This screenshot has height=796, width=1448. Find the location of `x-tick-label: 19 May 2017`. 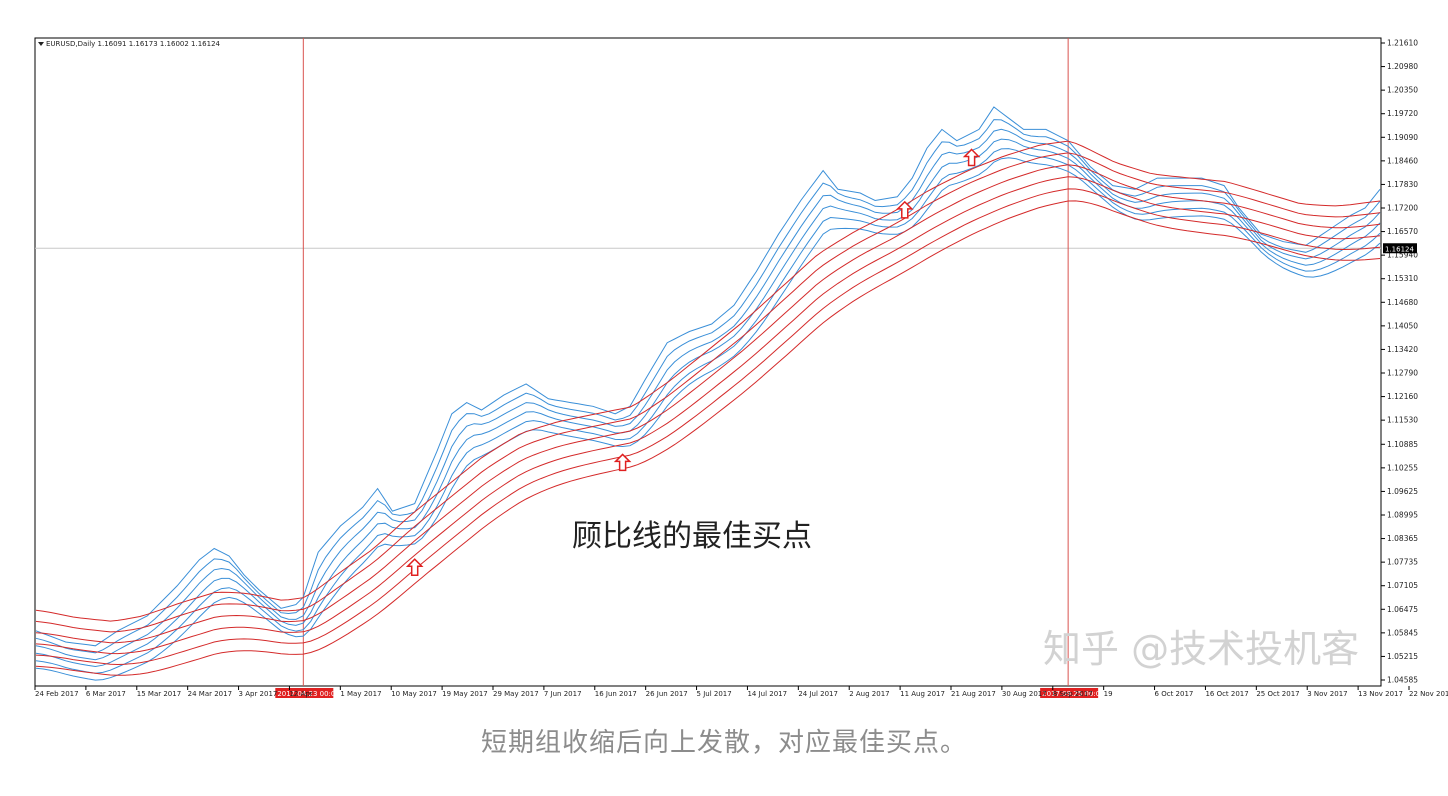

x-tick-label: 19 May 2017 is located at coordinates (465, 694).